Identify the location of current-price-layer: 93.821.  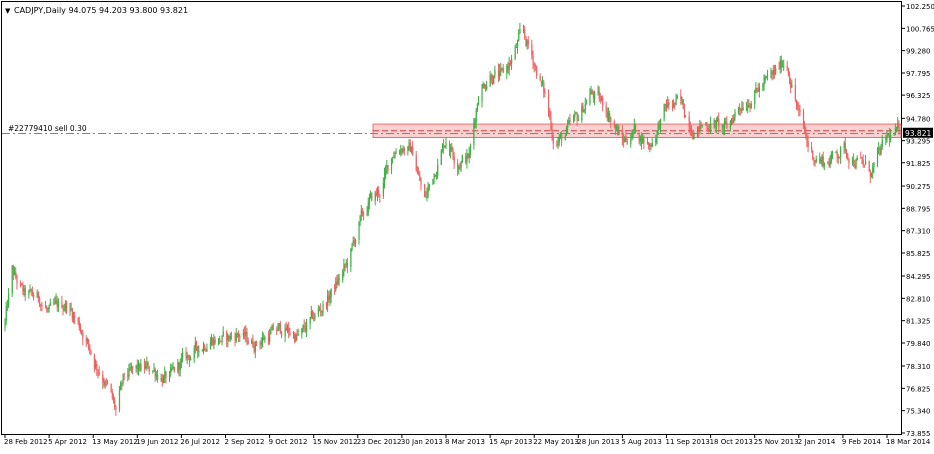
(918, 132).